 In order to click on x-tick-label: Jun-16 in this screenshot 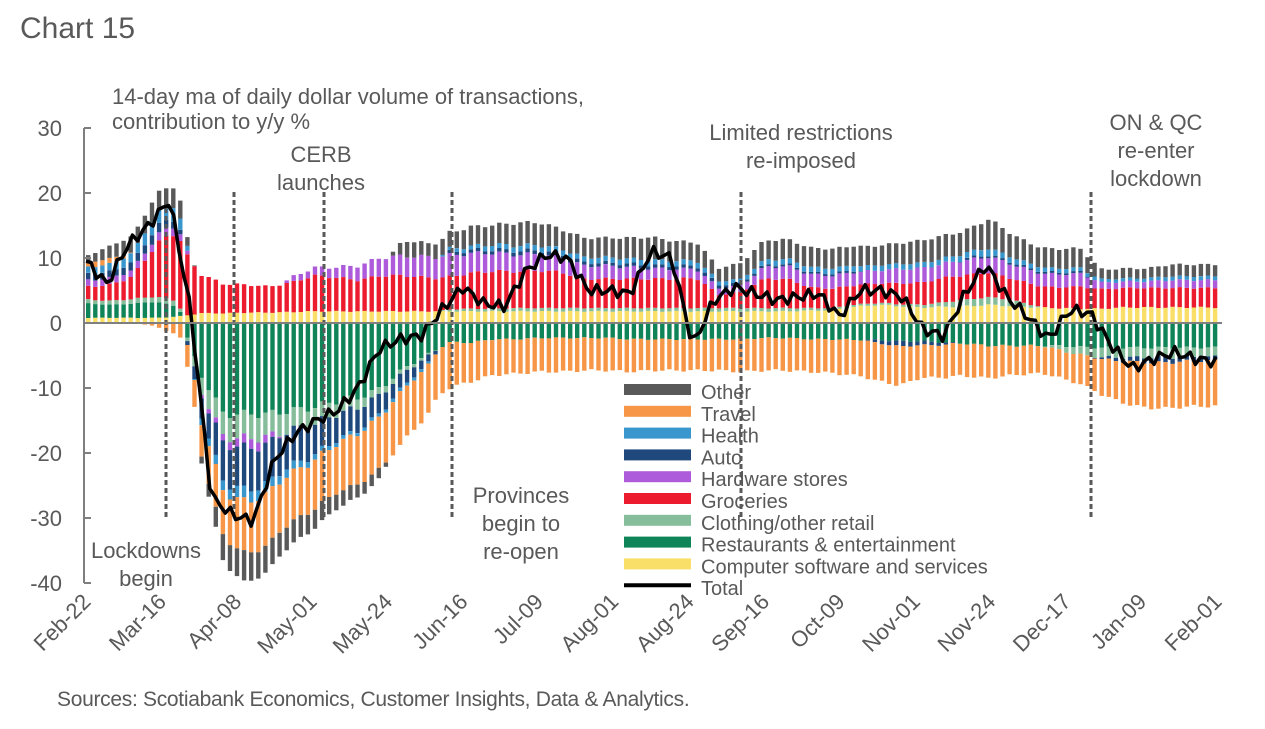, I will do `click(439, 621)`.